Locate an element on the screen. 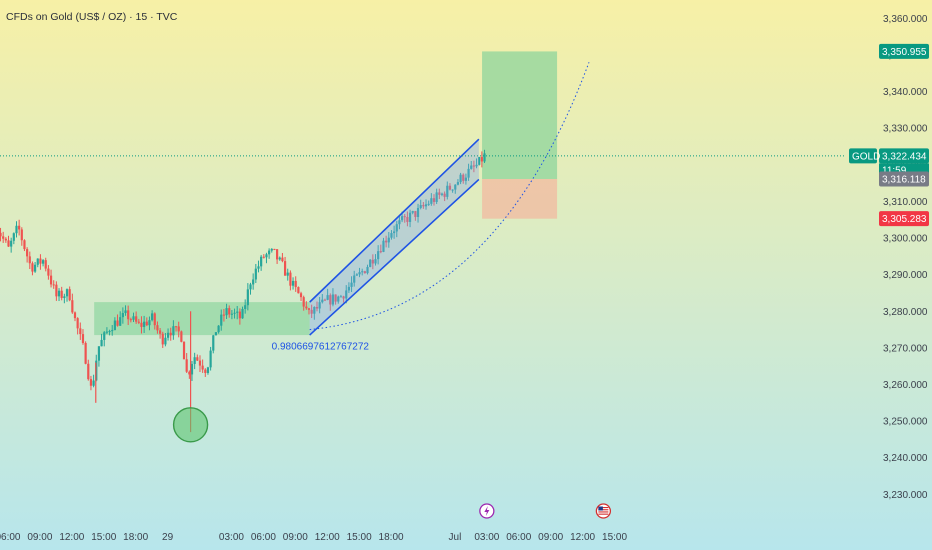 The height and width of the screenshot is (550, 932). us-flag-icon is located at coordinates (603, 511).